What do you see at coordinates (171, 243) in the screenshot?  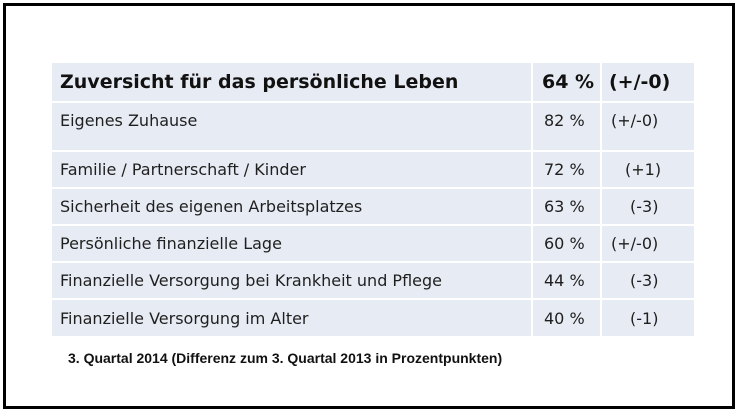 I see `row-label: Persönliche finanzielle Lage` at bounding box center [171, 243].